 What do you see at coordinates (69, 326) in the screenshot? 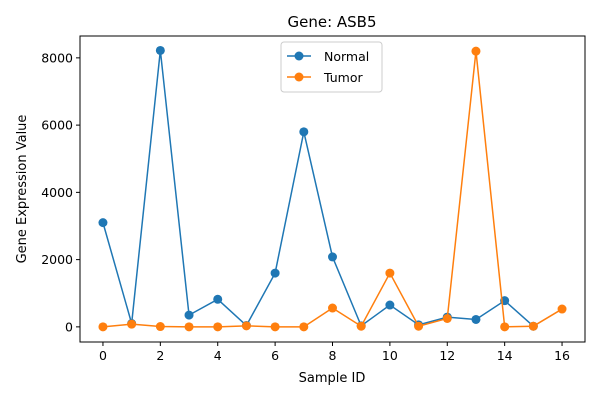
I see `y-tick-label: 0` at bounding box center [69, 326].